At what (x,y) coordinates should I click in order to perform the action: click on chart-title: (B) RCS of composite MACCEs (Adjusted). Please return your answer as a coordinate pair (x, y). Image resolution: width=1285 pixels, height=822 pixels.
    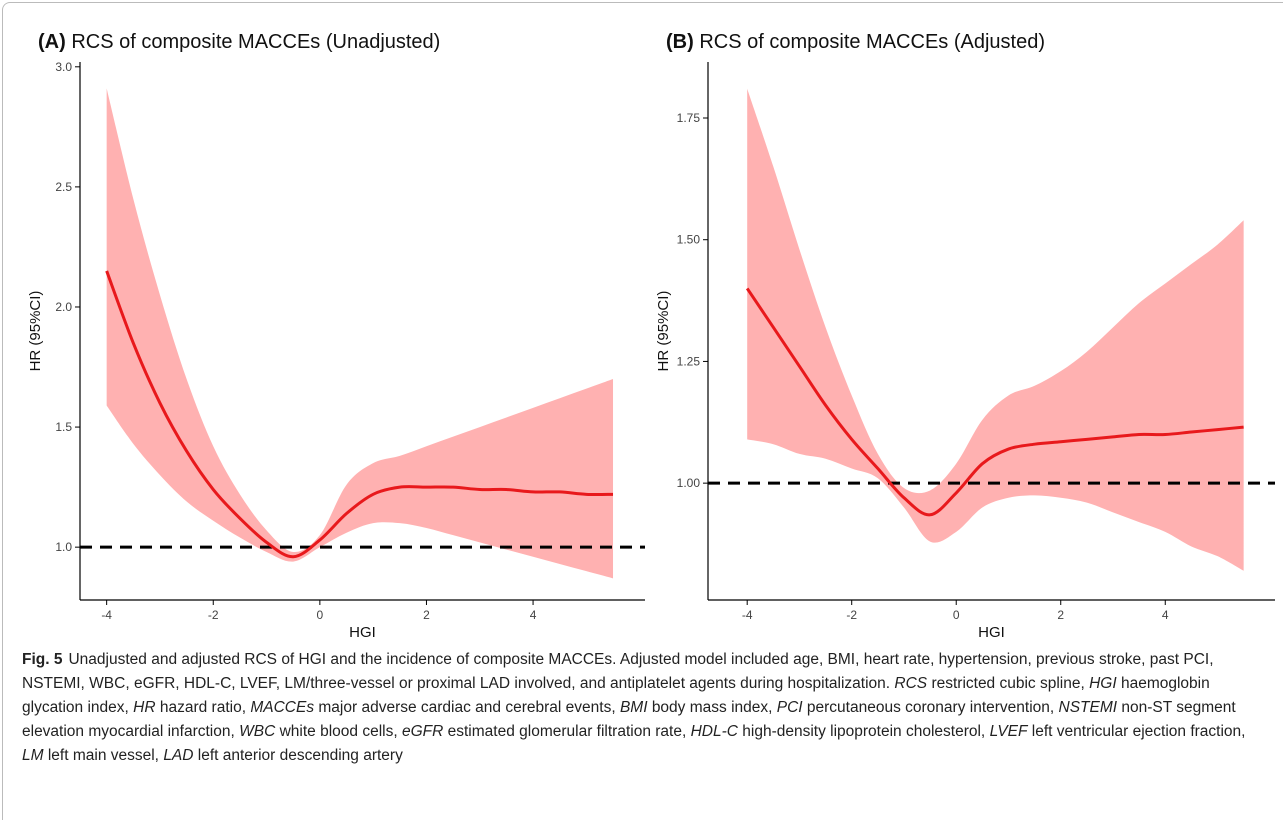
    Looking at the image, I should click on (855, 42).